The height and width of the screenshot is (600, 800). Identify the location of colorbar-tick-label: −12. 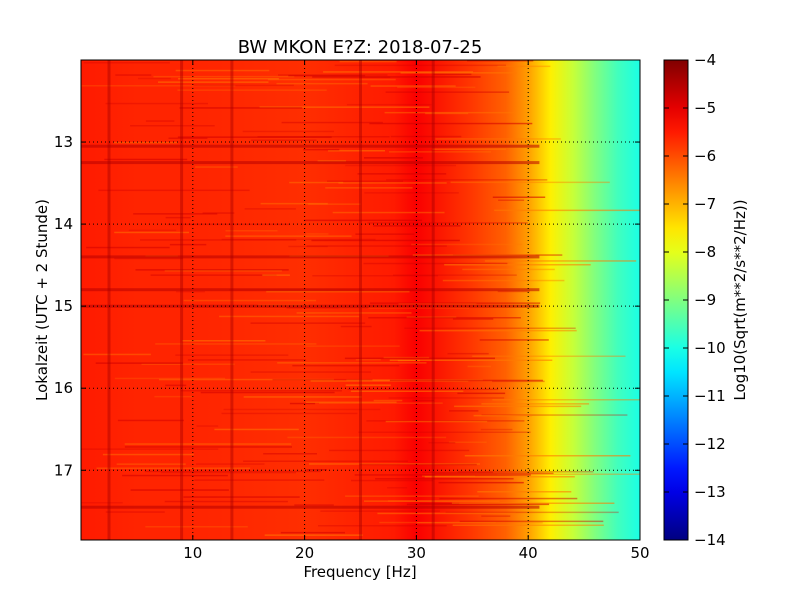
(710, 444).